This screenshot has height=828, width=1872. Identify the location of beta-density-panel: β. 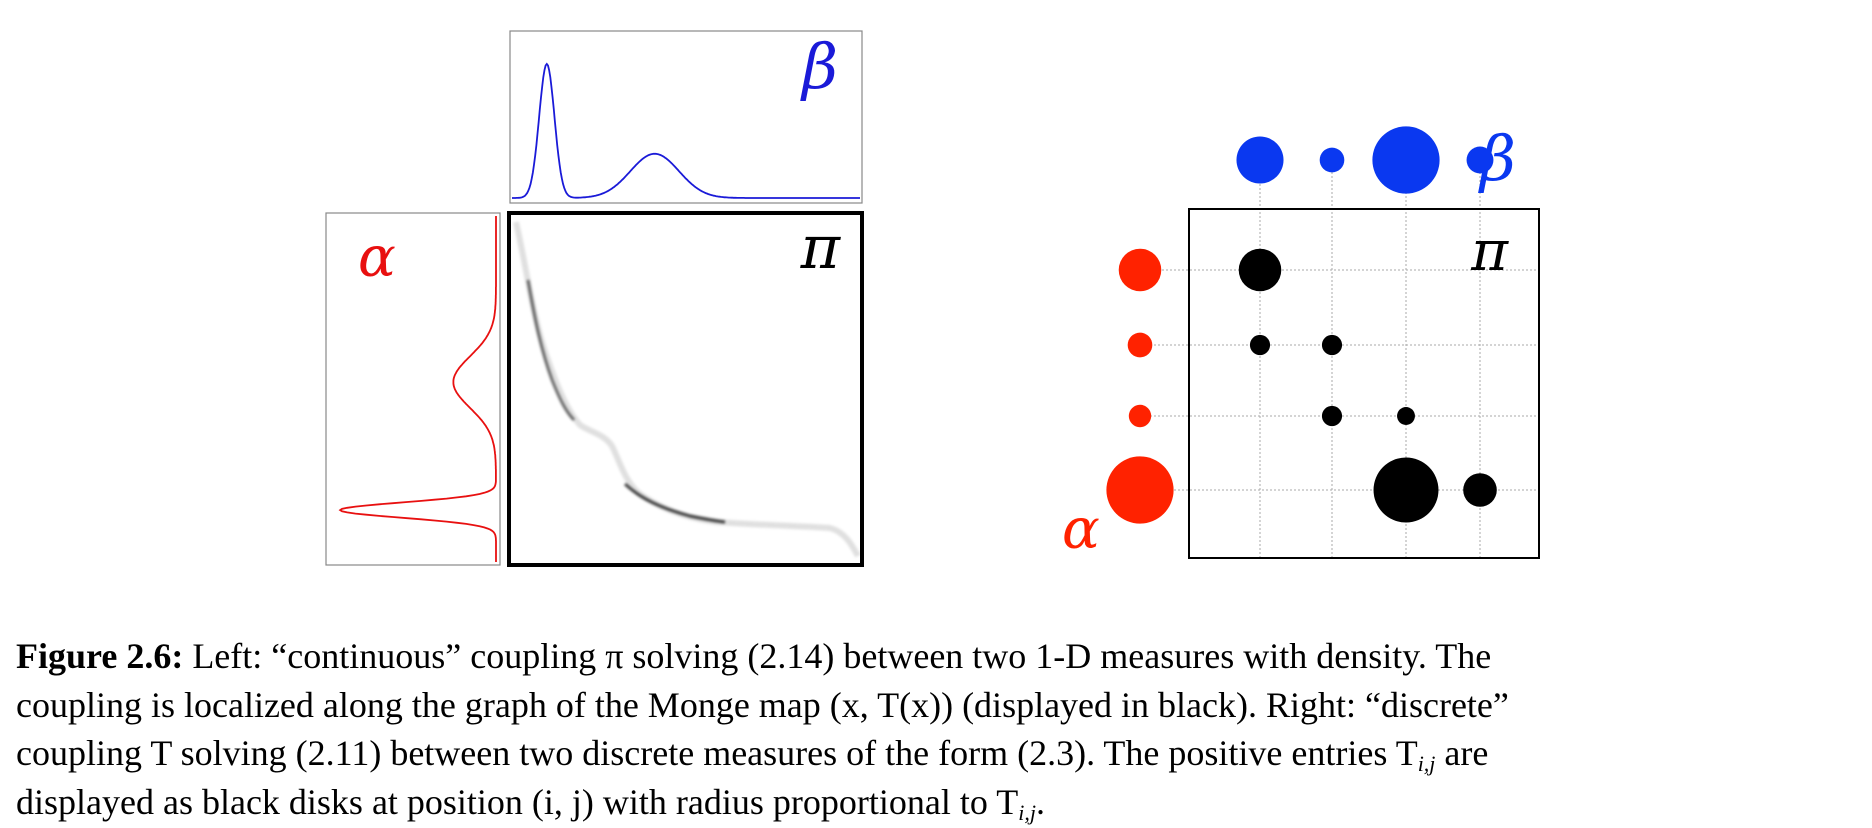
(686, 117).